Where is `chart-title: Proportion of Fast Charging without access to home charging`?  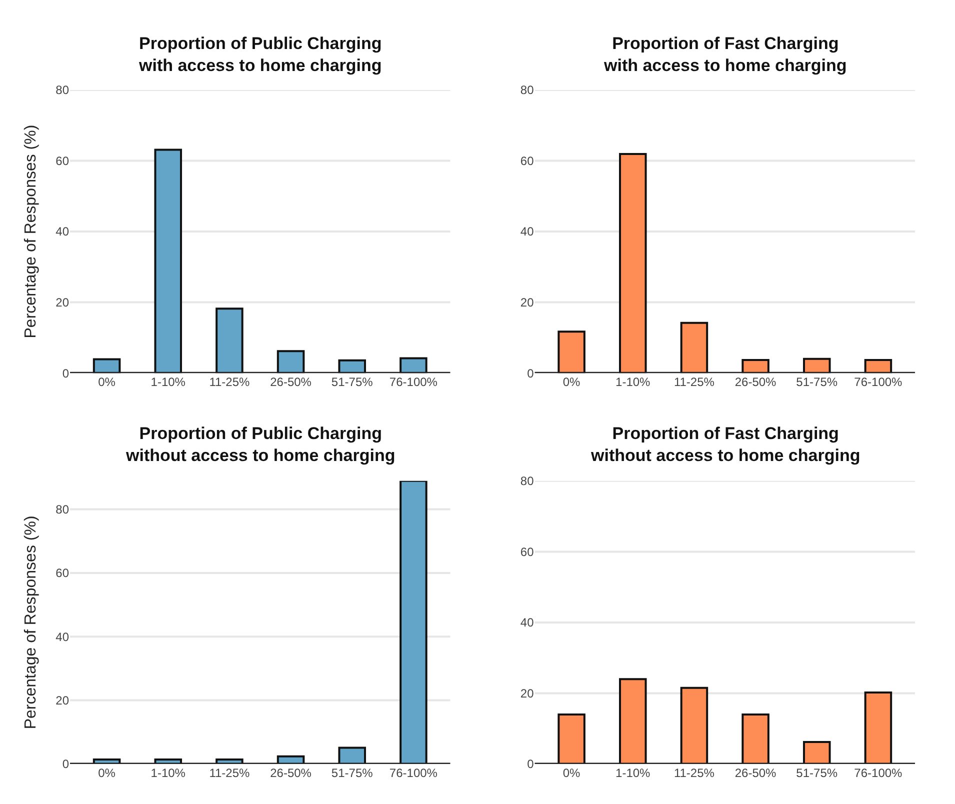
chart-title: Proportion of Fast Charging without access to home charging is located at coordinates (725, 445).